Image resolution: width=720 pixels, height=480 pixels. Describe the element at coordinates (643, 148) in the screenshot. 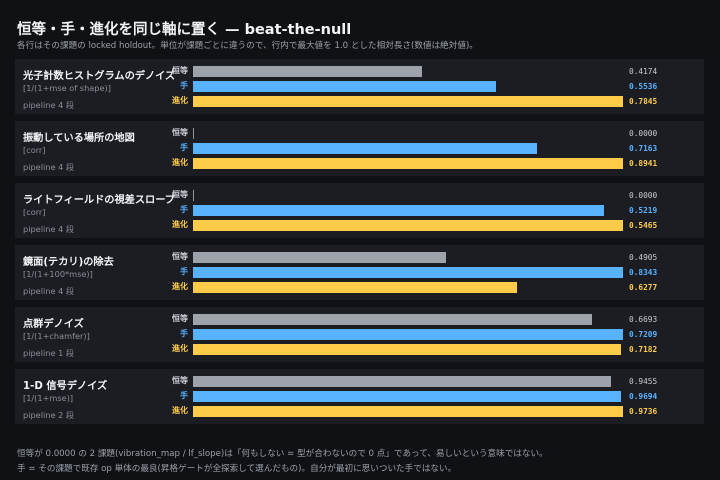

I see `value-label-hand: 0.7163` at that location.